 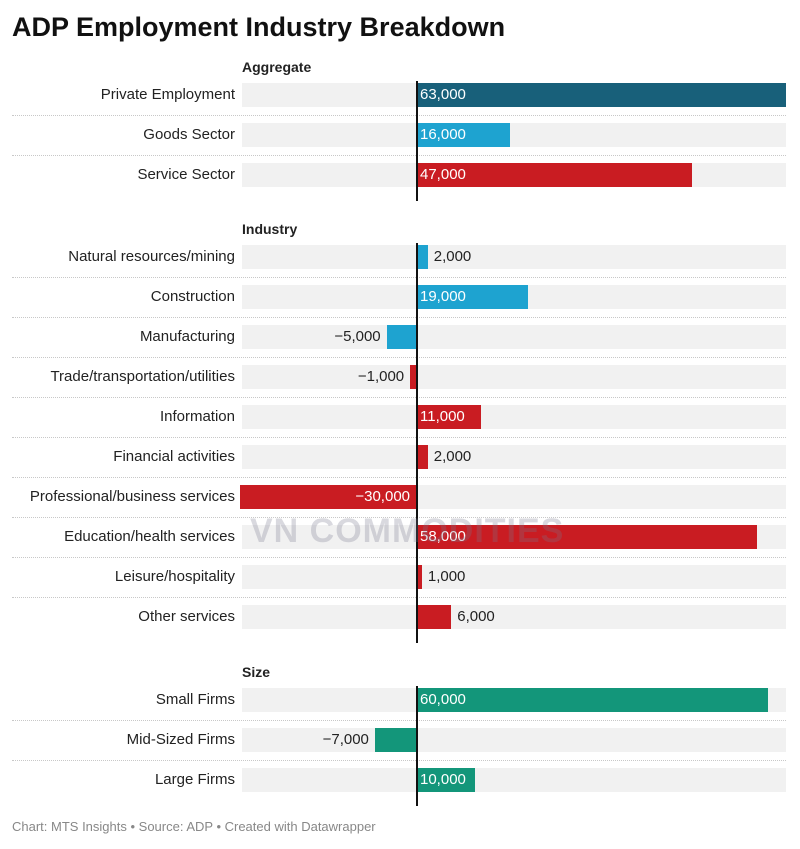 What do you see at coordinates (345, 739) in the screenshot?
I see `data-label: −7,000` at bounding box center [345, 739].